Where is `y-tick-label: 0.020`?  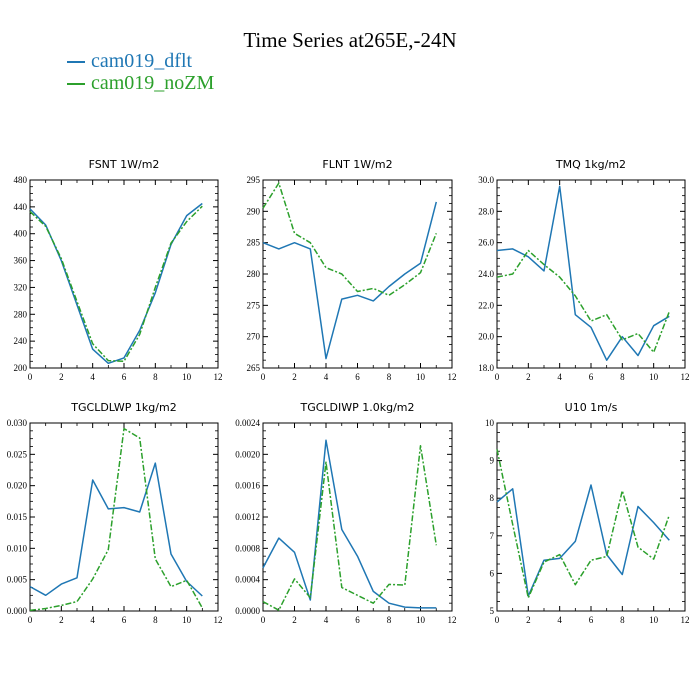
y-tick-label: 0.020 is located at coordinates (17, 486).